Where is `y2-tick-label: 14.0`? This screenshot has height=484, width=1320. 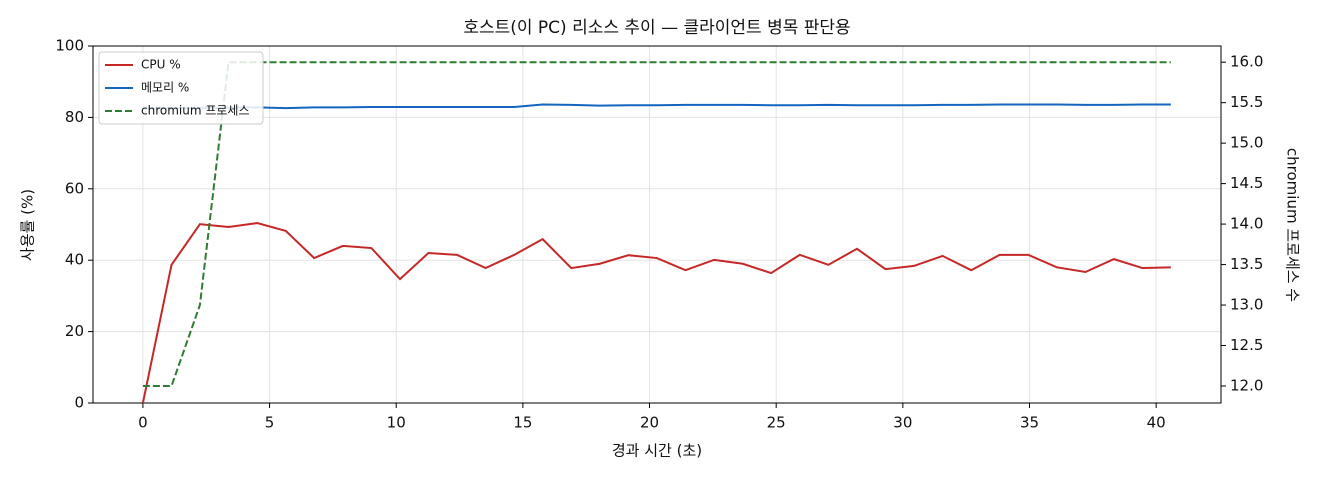
y2-tick-label: 14.0 is located at coordinates (1246, 224).